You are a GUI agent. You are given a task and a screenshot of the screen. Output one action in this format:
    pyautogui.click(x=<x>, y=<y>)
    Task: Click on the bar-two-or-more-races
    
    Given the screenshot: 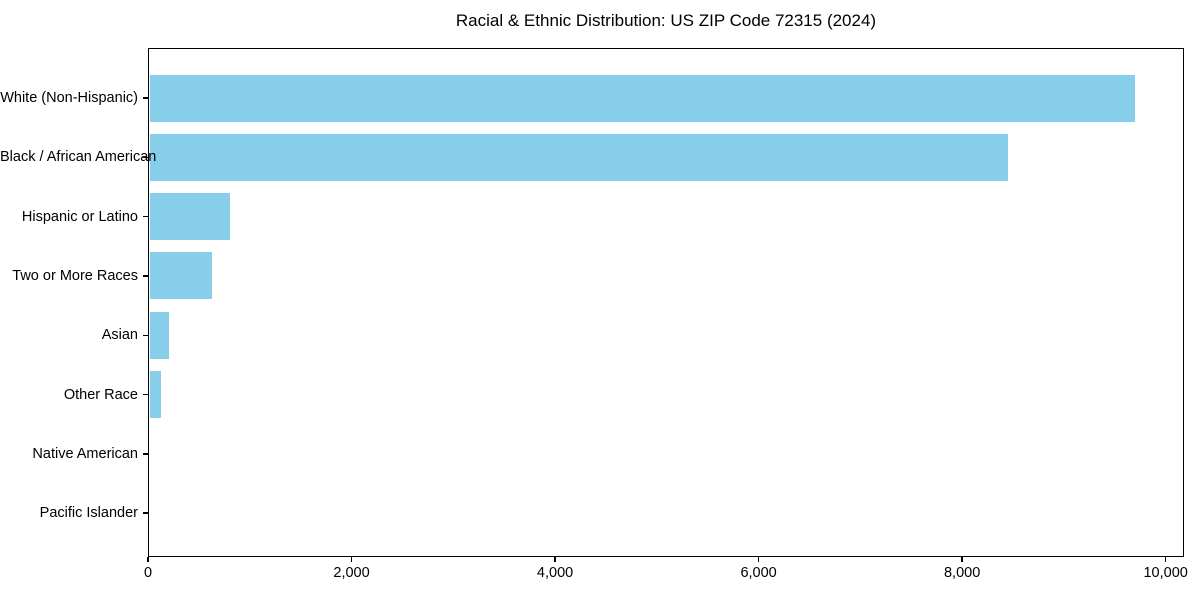 What is the action you would take?
    pyautogui.click(x=181, y=276)
    